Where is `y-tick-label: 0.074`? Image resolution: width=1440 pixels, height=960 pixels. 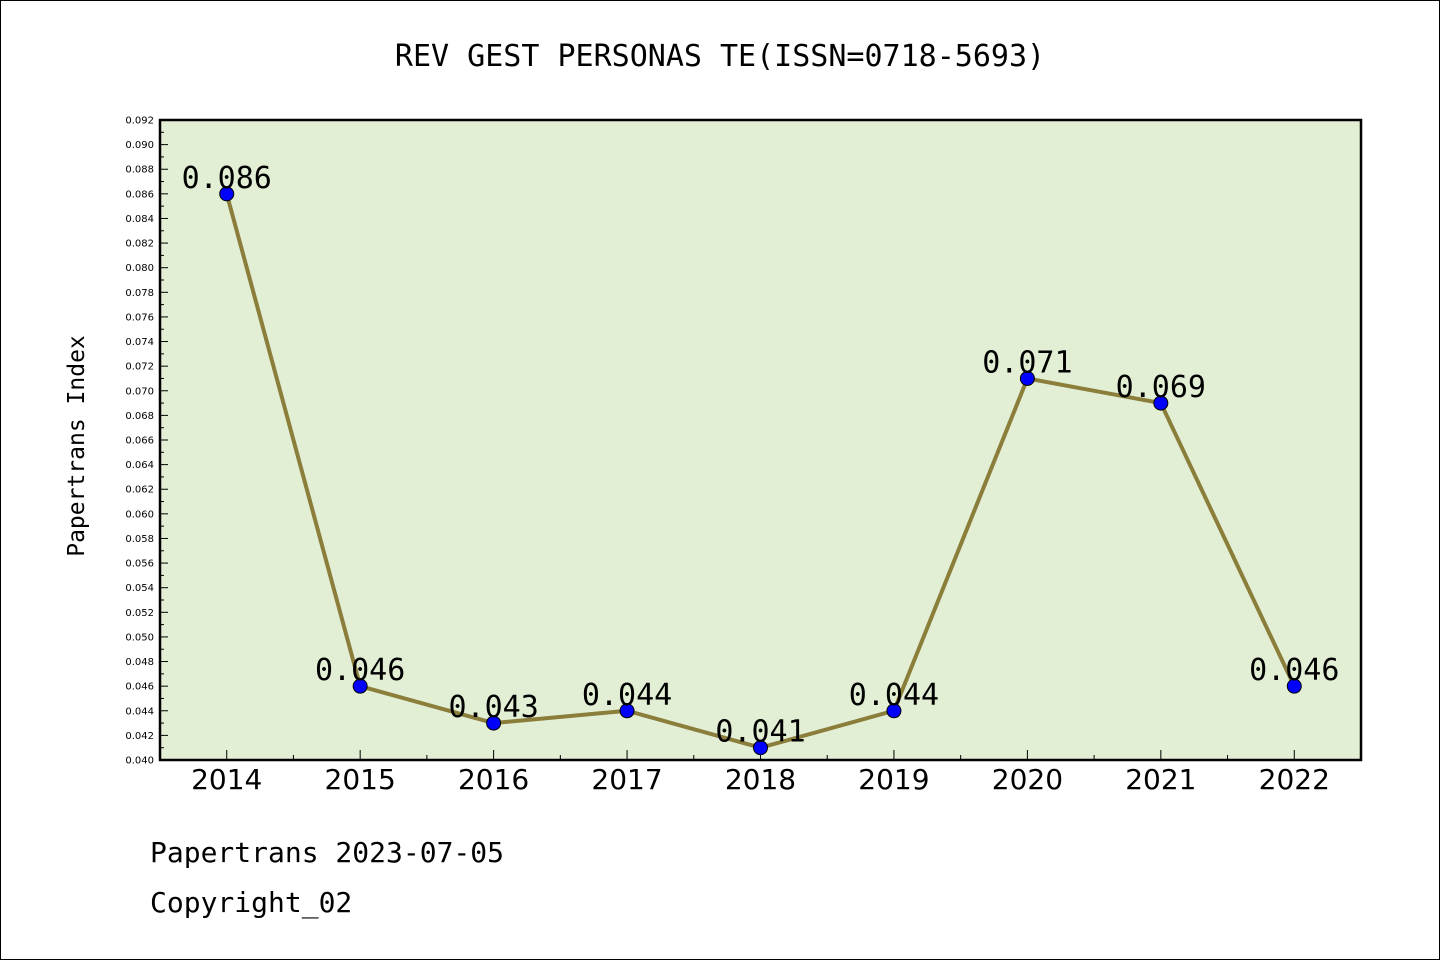 y-tick-label: 0.074 is located at coordinates (139, 342).